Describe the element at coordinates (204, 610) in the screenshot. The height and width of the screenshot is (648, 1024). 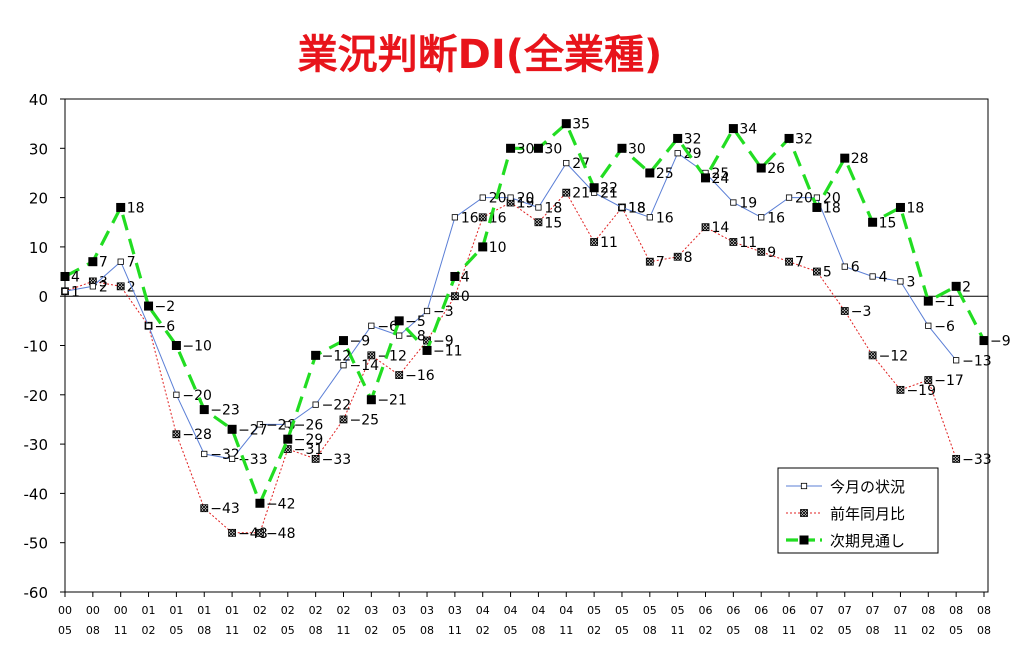
I see `x-tick-label-year: 01` at that location.